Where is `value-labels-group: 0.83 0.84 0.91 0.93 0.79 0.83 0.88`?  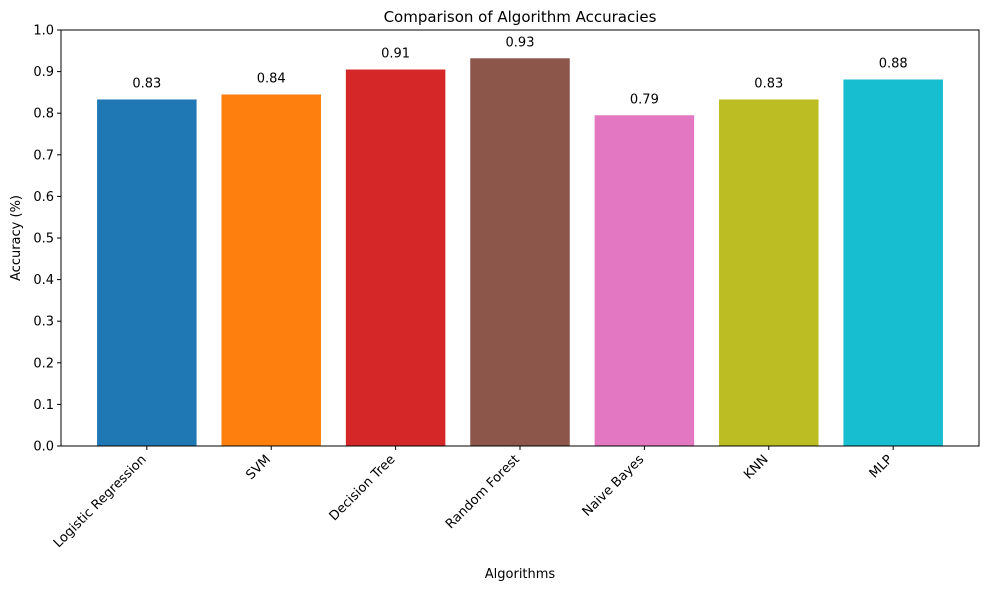 value-labels-group: 0.83 0.84 0.91 0.93 0.79 0.83 0.88 is located at coordinates (519, 71).